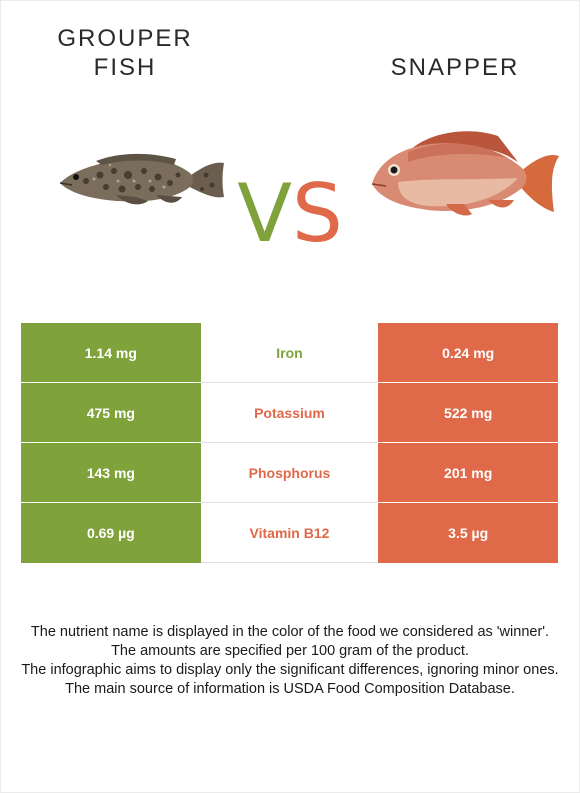 The image size is (580, 793). Describe the element at coordinates (111, 472) in the screenshot. I see `left-value: 143 mg` at that location.